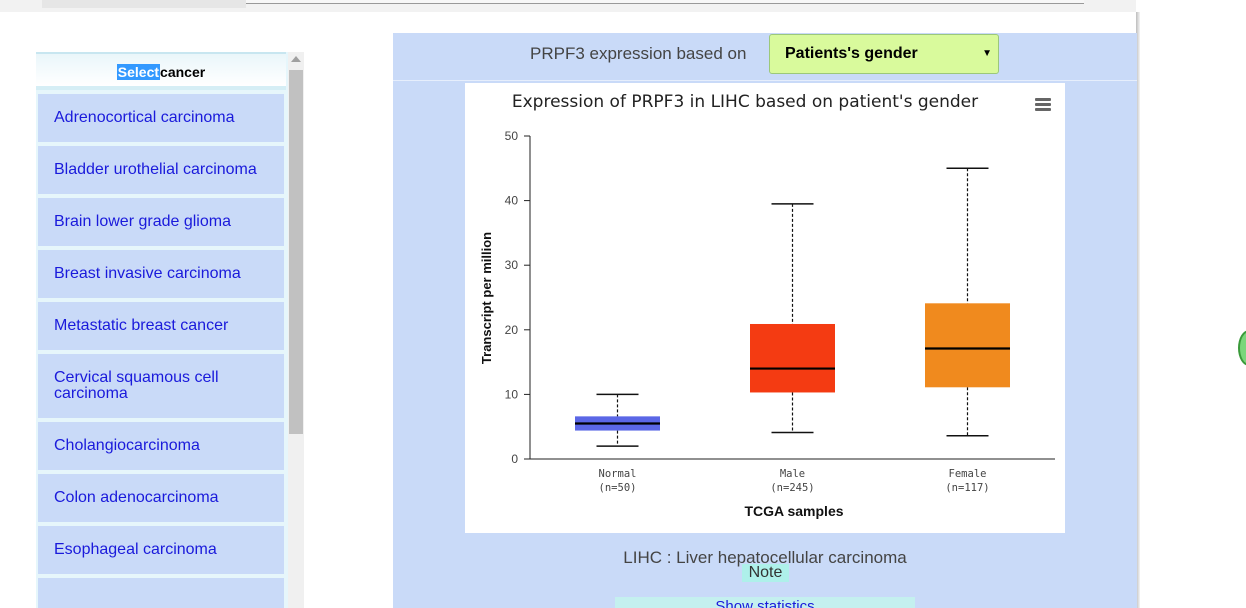  What do you see at coordinates (486, 298) in the screenshot?
I see `y-axis-label: Transcript per million` at bounding box center [486, 298].